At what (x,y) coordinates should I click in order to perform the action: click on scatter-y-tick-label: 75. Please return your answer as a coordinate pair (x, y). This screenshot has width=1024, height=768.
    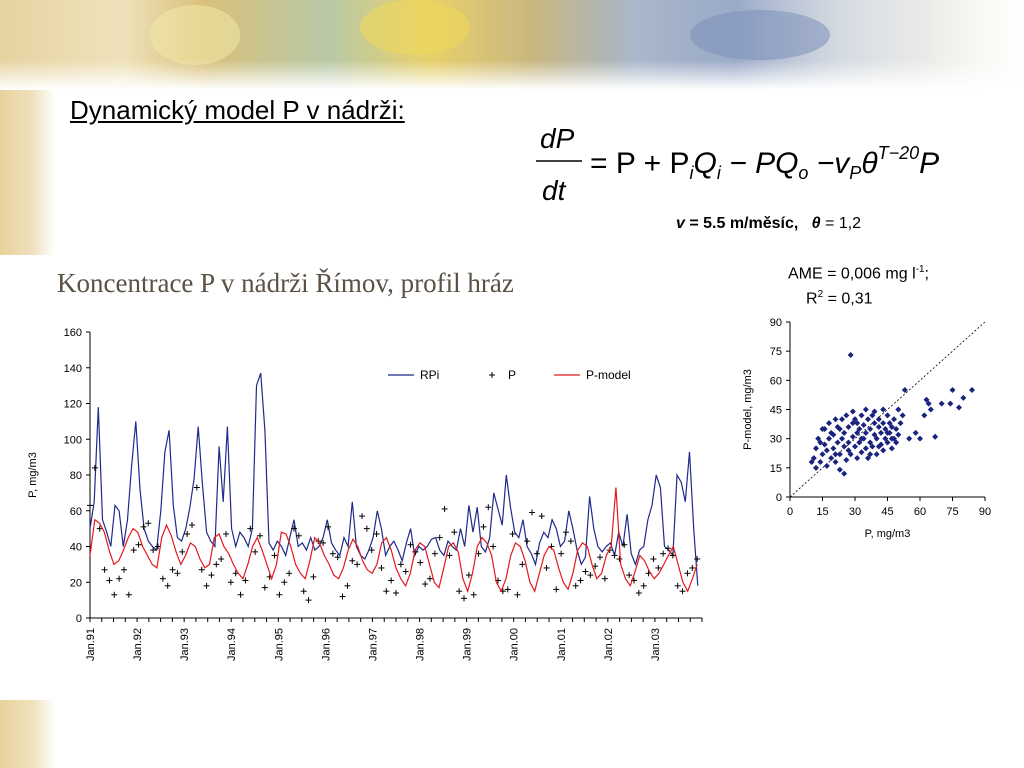
    Looking at the image, I should click on (776, 352).